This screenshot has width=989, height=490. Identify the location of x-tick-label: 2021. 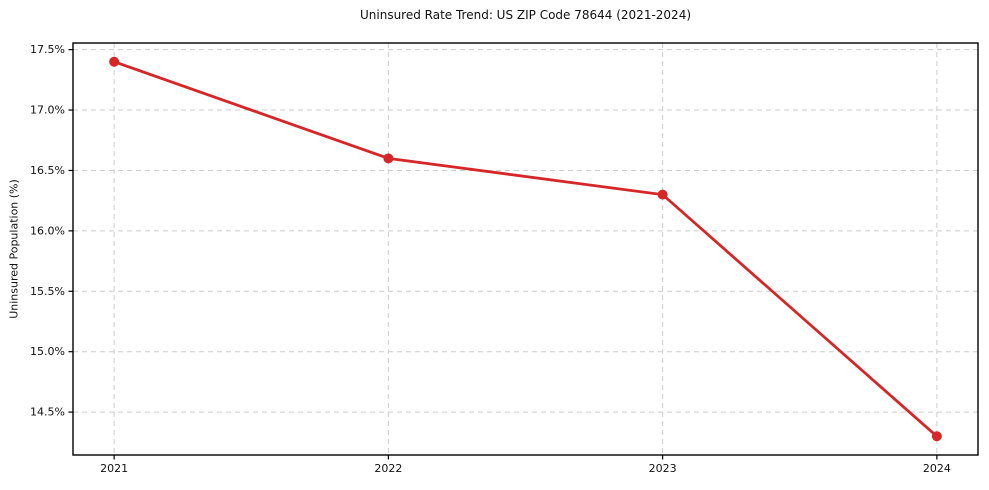
(114, 468).